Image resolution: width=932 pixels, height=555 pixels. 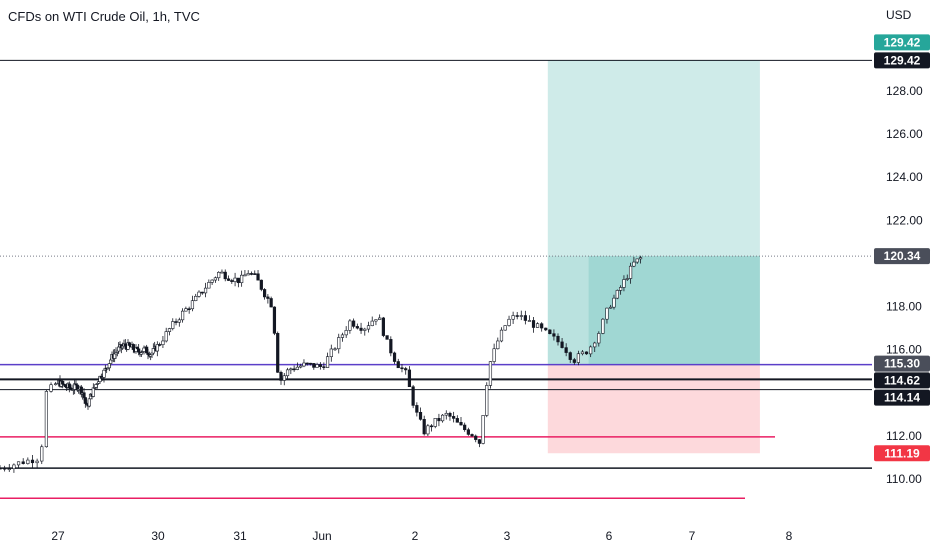 I want to click on entry-price-label-bg, so click(x=902, y=363).